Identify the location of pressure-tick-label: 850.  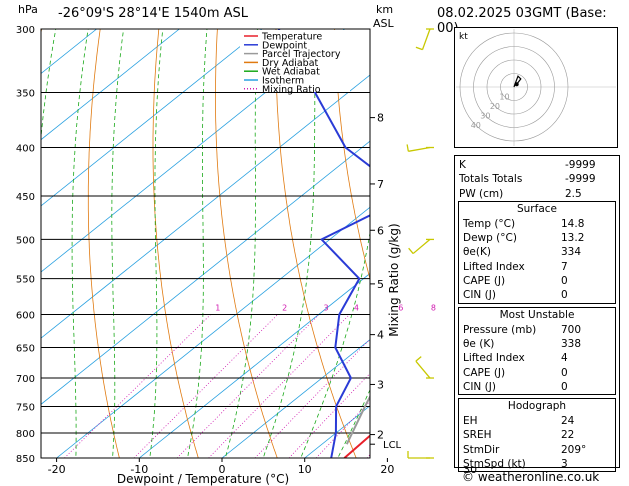
(25, 459).